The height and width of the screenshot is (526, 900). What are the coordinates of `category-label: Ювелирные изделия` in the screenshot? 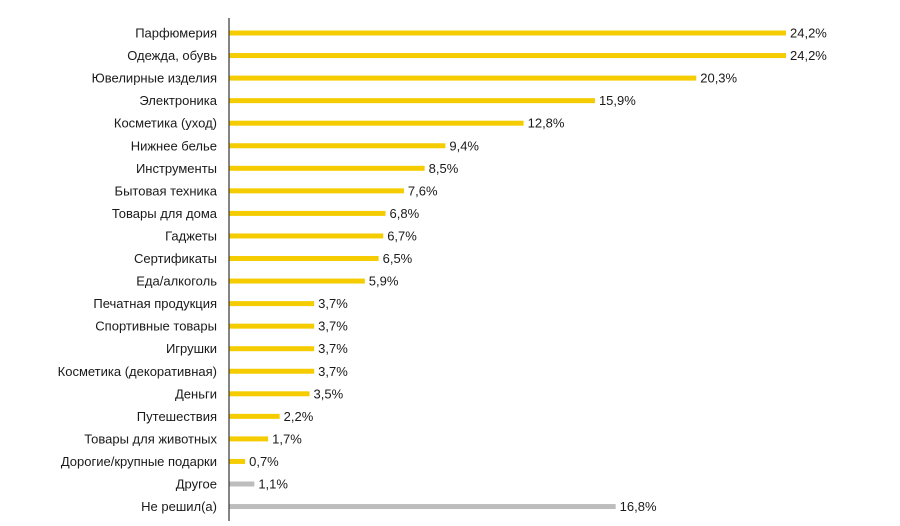 It's located at (154, 78).